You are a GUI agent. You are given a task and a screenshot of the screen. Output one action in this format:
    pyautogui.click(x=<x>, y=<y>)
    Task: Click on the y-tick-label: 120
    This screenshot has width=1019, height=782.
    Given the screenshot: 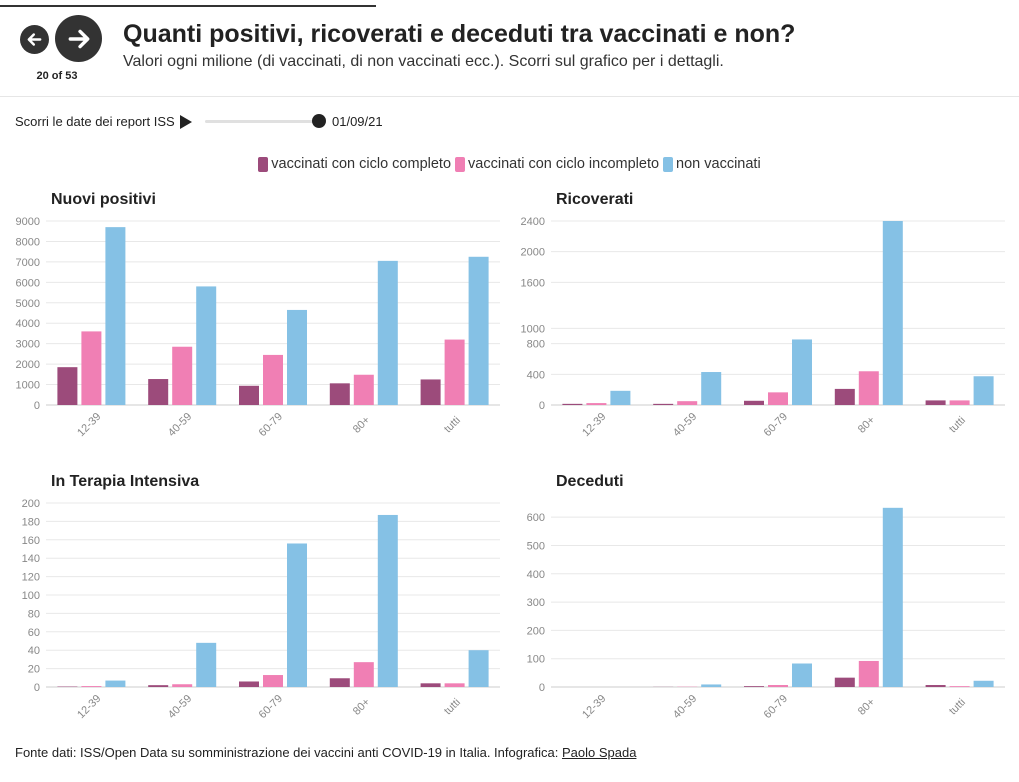 What is the action you would take?
    pyautogui.click(x=31, y=578)
    